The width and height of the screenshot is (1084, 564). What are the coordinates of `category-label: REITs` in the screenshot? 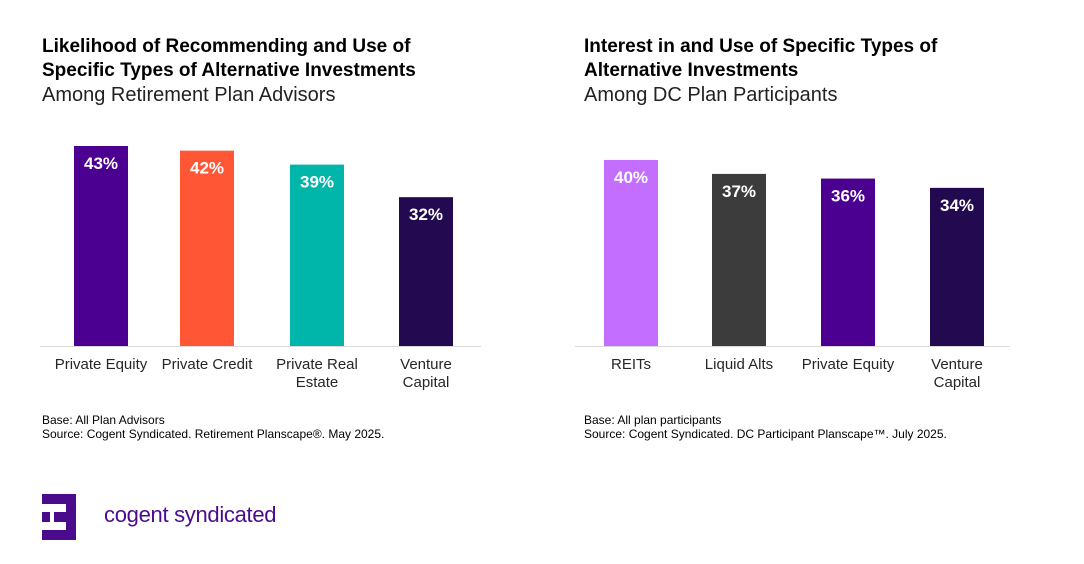 It's located at (631, 364).